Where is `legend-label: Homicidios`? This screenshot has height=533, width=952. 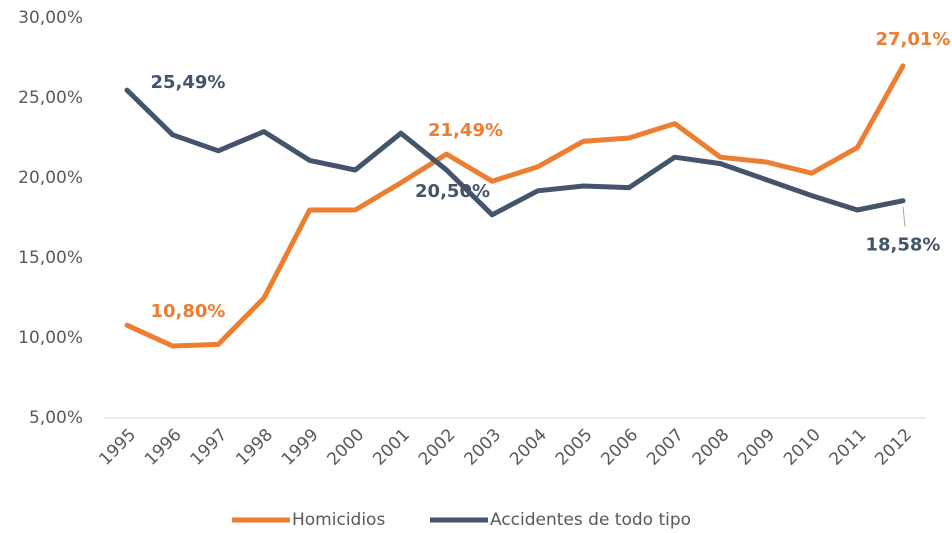
legend-label: Homicidios is located at coordinates (338, 520).